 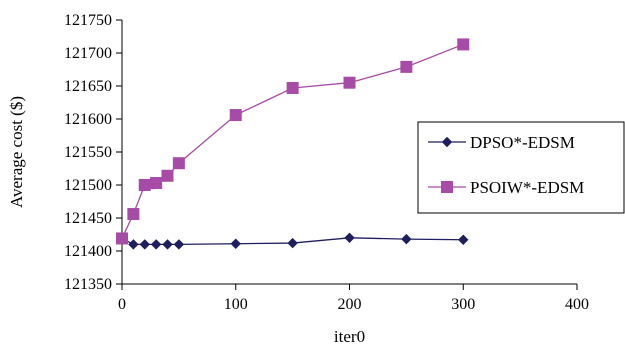 What do you see at coordinates (463, 304) in the screenshot?
I see `x-tick-label: 300` at bounding box center [463, 304].